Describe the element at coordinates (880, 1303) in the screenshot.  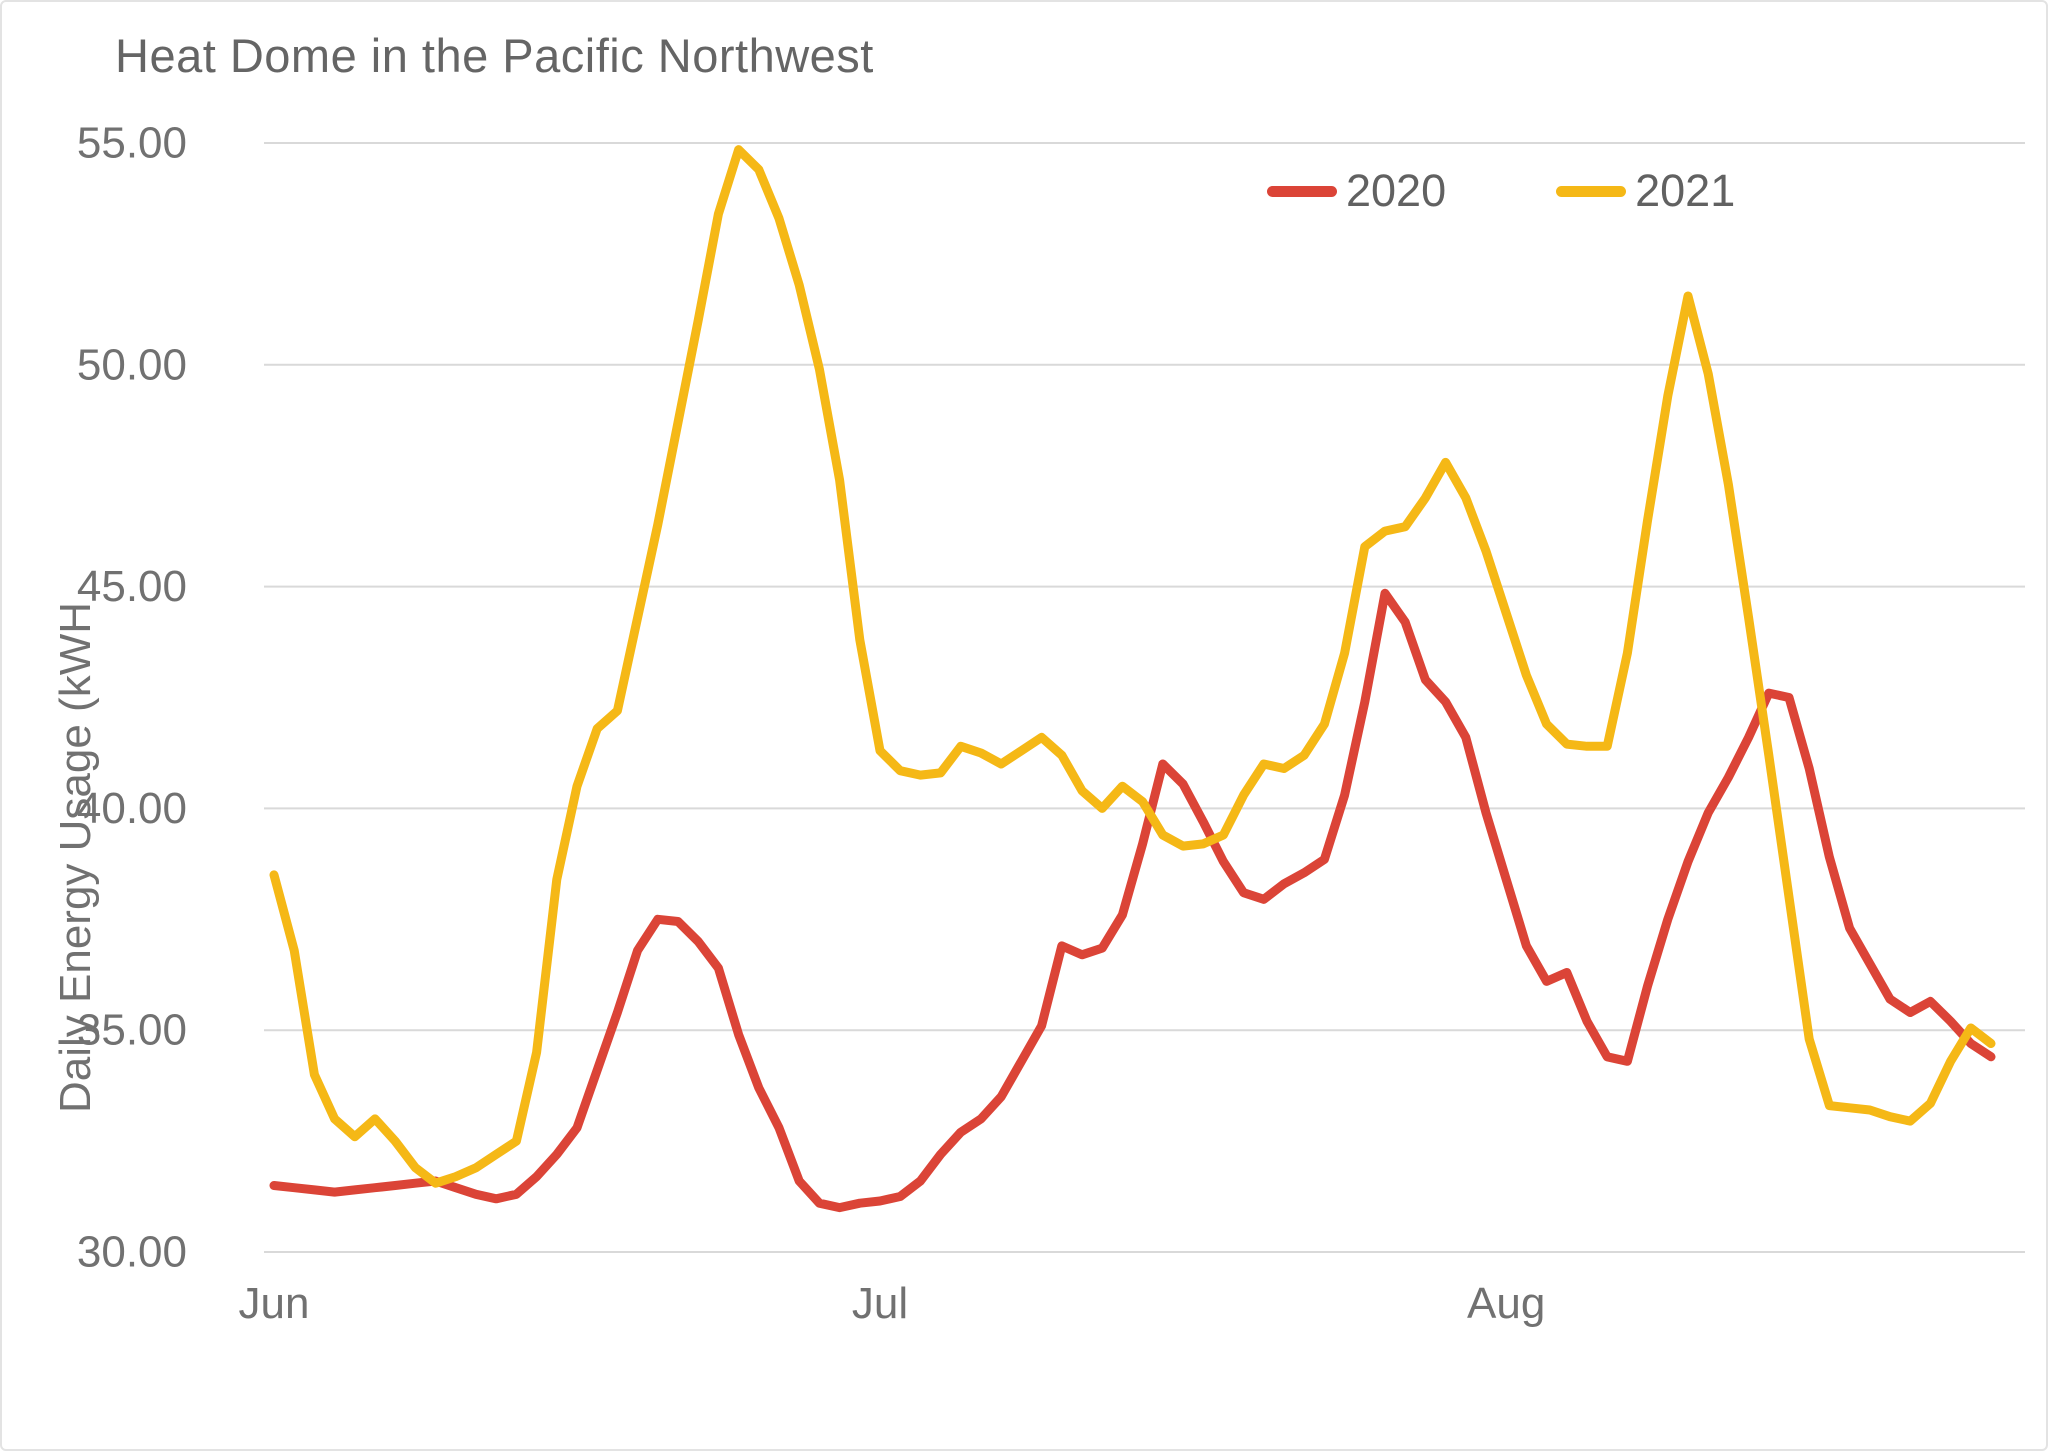
I see `x-tick-label: Jul` at that location.